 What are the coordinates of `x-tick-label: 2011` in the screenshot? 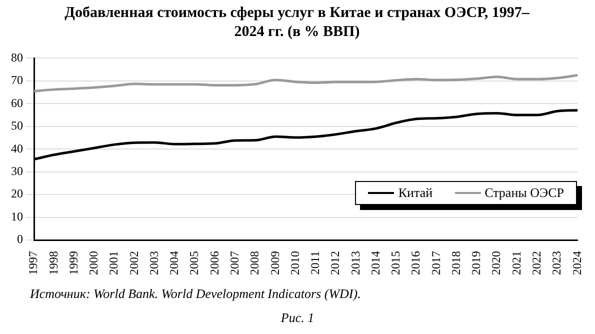 It's located at (315, 263).